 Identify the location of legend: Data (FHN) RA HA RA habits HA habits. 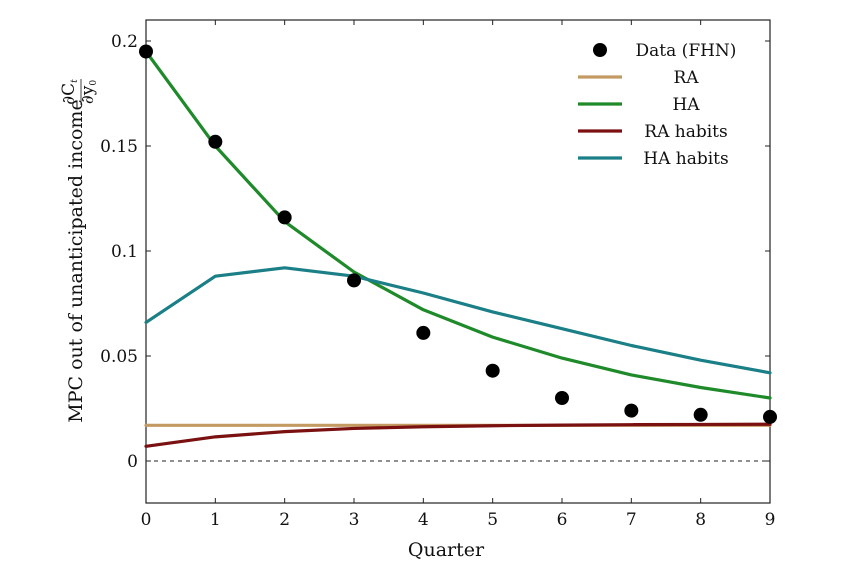
(657, 105).